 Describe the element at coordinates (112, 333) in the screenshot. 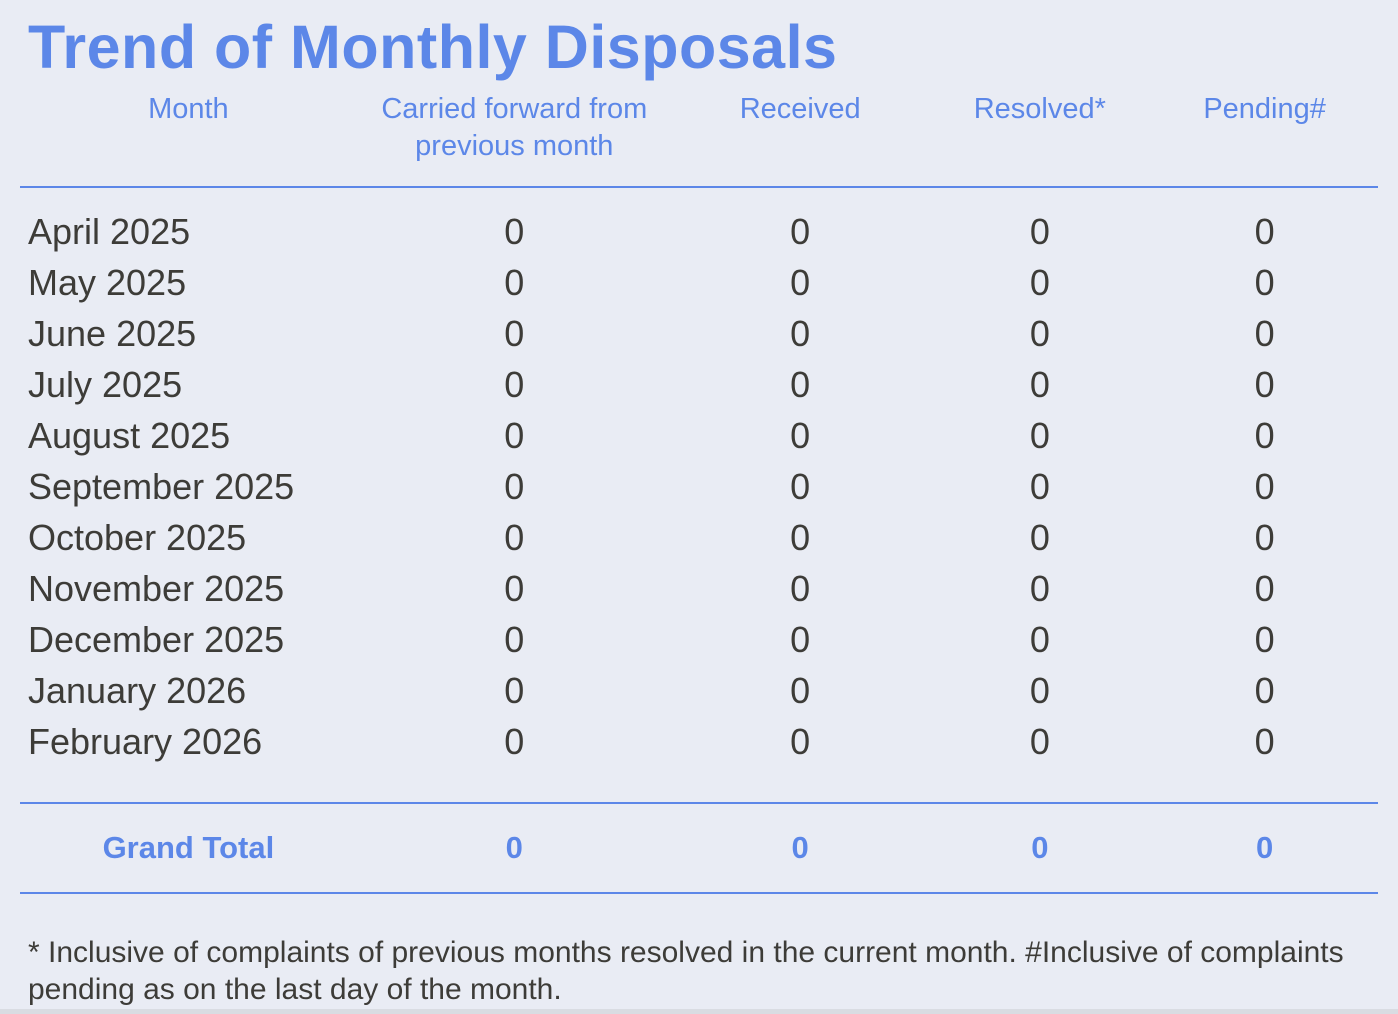

I see `month-cell: June 2025` at that location.